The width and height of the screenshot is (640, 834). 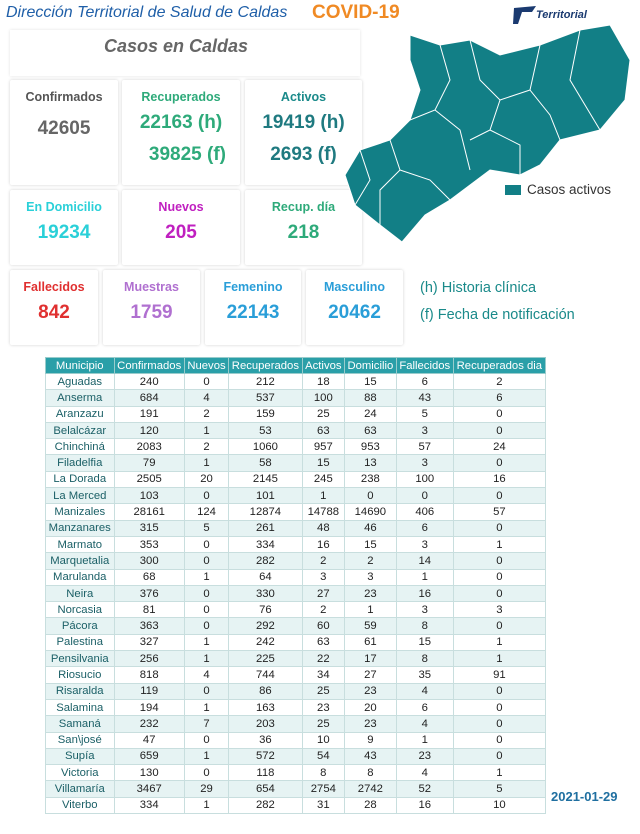 What do you see at coordinates (265, 724) in the screenshot?
I see `table-cell: 203` at bounding box center [265, 724].